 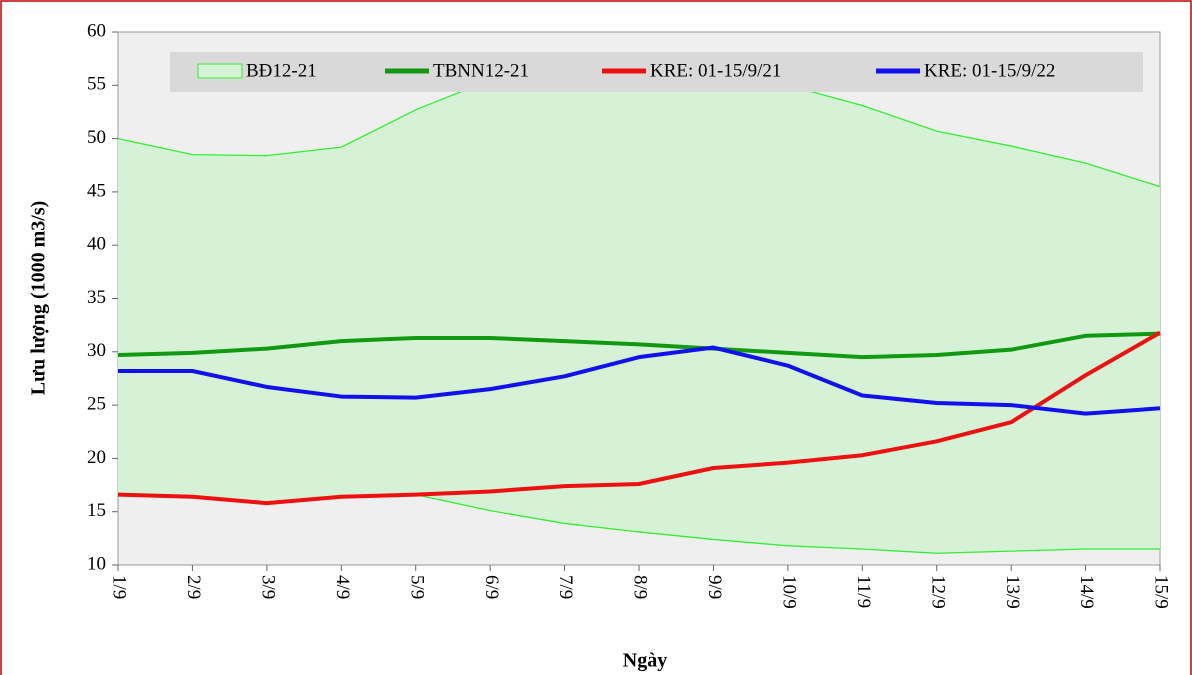 I want to click on y-tick-label: 30, so click(x=96, y=350).